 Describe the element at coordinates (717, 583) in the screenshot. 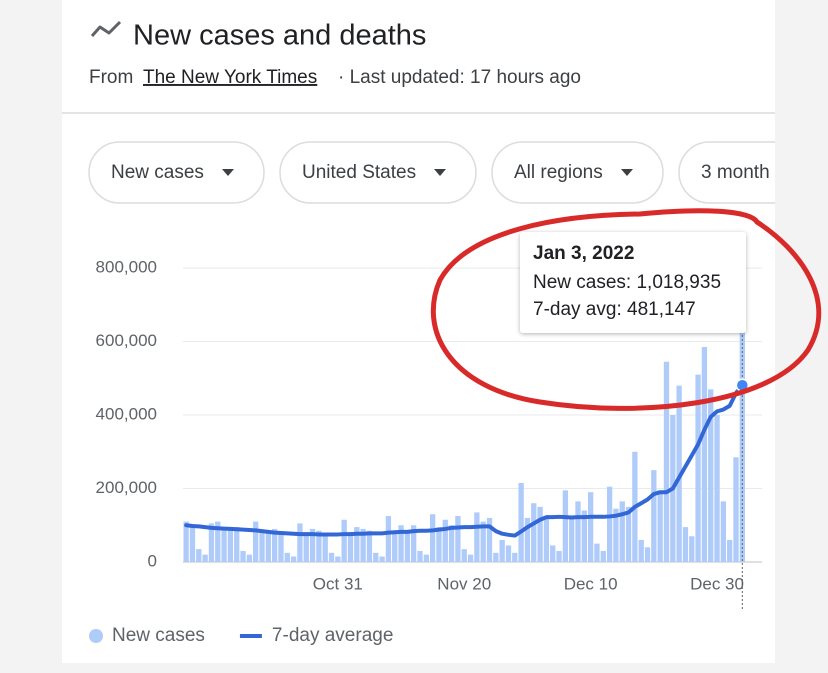

I see `x-tick-label: Dec 30` at that location.